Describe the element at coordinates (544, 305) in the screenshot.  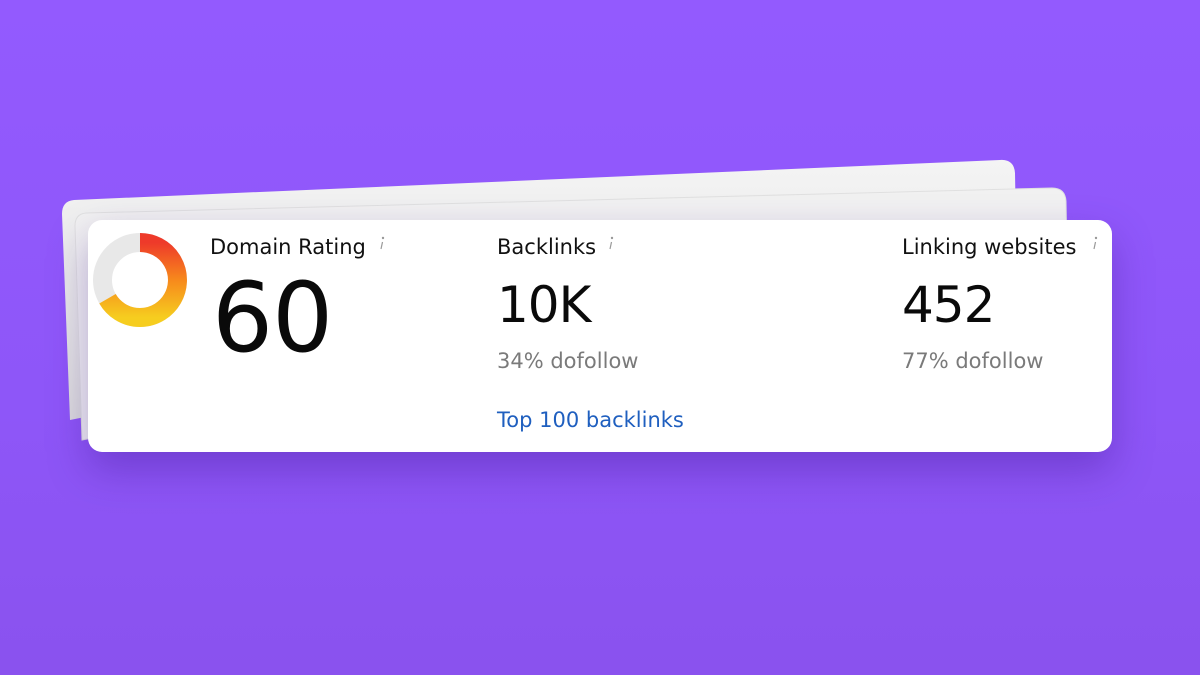
I see `metric-value: 10K` at that location.